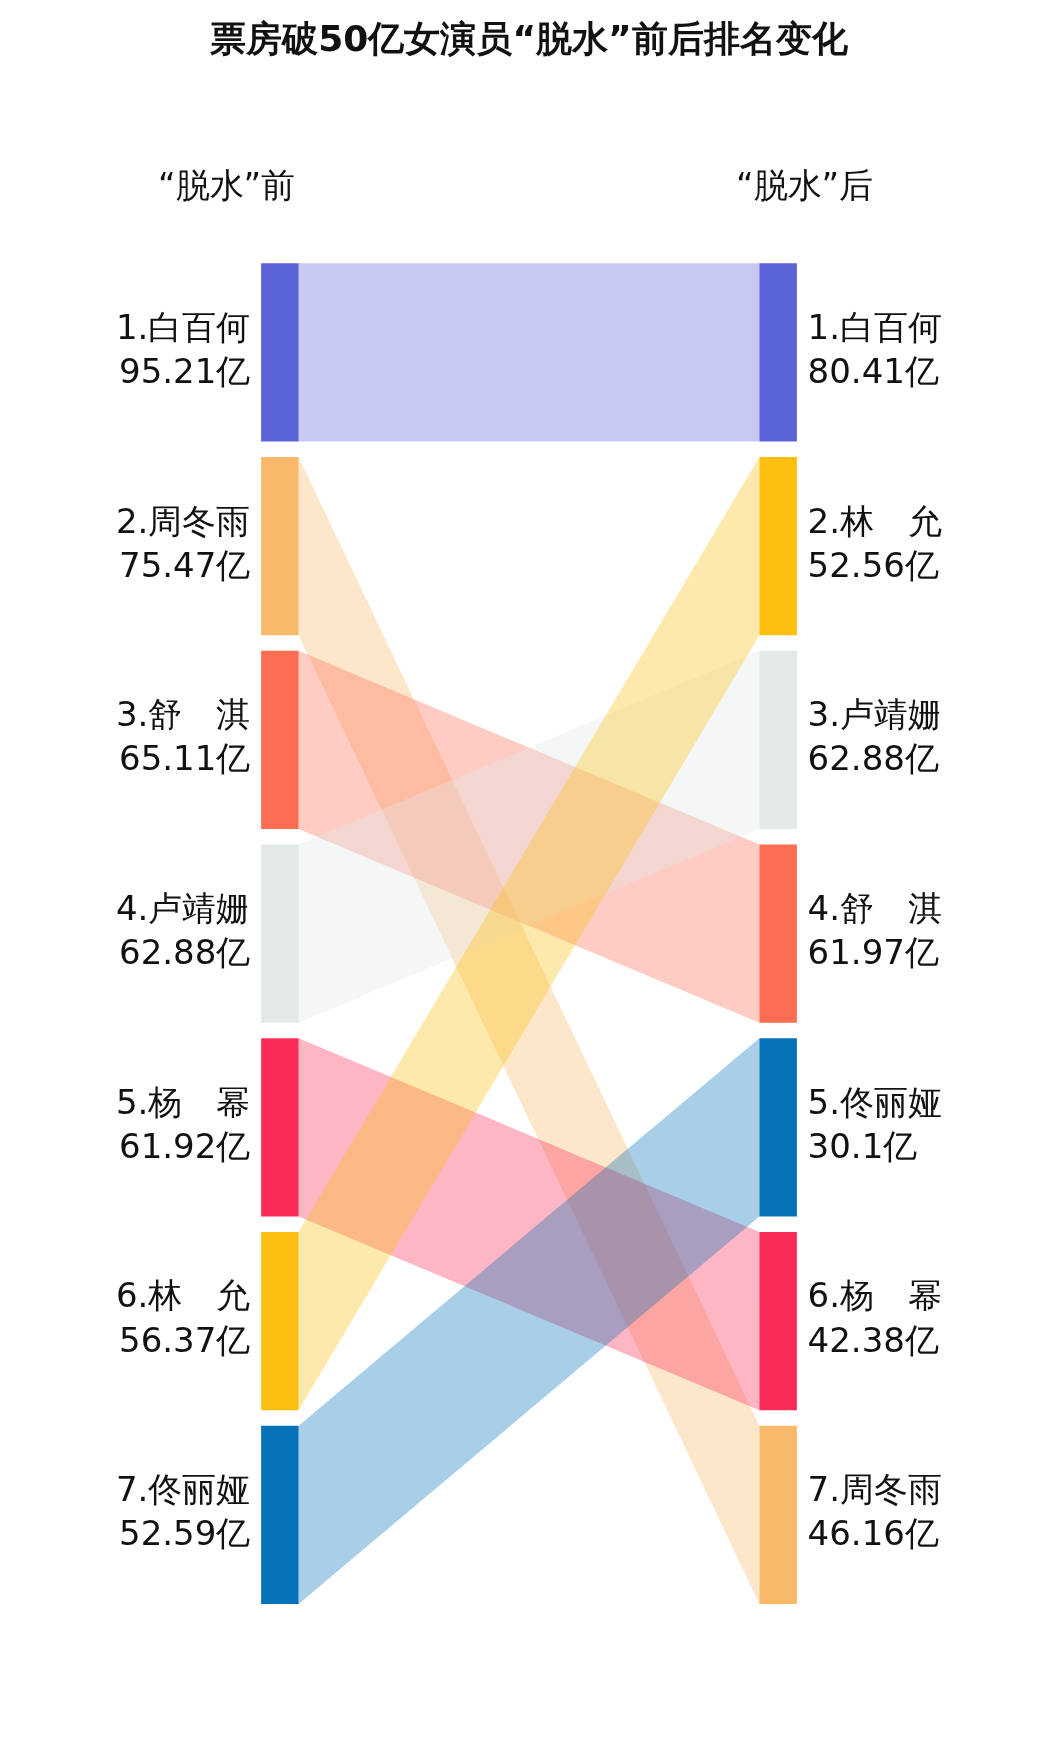  What do you see at coordinates (183, 1317) in the screenshot?
I see `data-label: 6.林 允 56.37亿` at bounding box center [183, 1317].